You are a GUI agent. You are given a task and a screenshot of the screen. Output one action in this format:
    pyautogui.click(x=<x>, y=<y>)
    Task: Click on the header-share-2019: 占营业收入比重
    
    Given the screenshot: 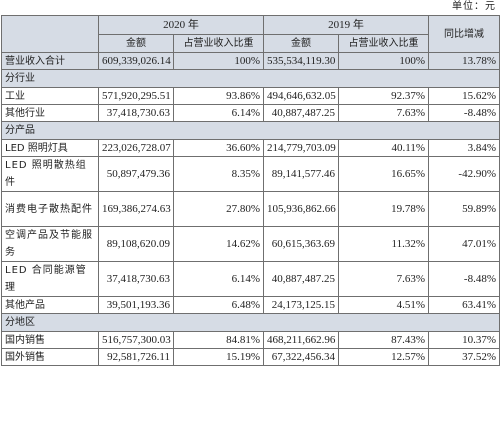 What is the action you would take?
    pyautogui.click(x=383, y=43)
    